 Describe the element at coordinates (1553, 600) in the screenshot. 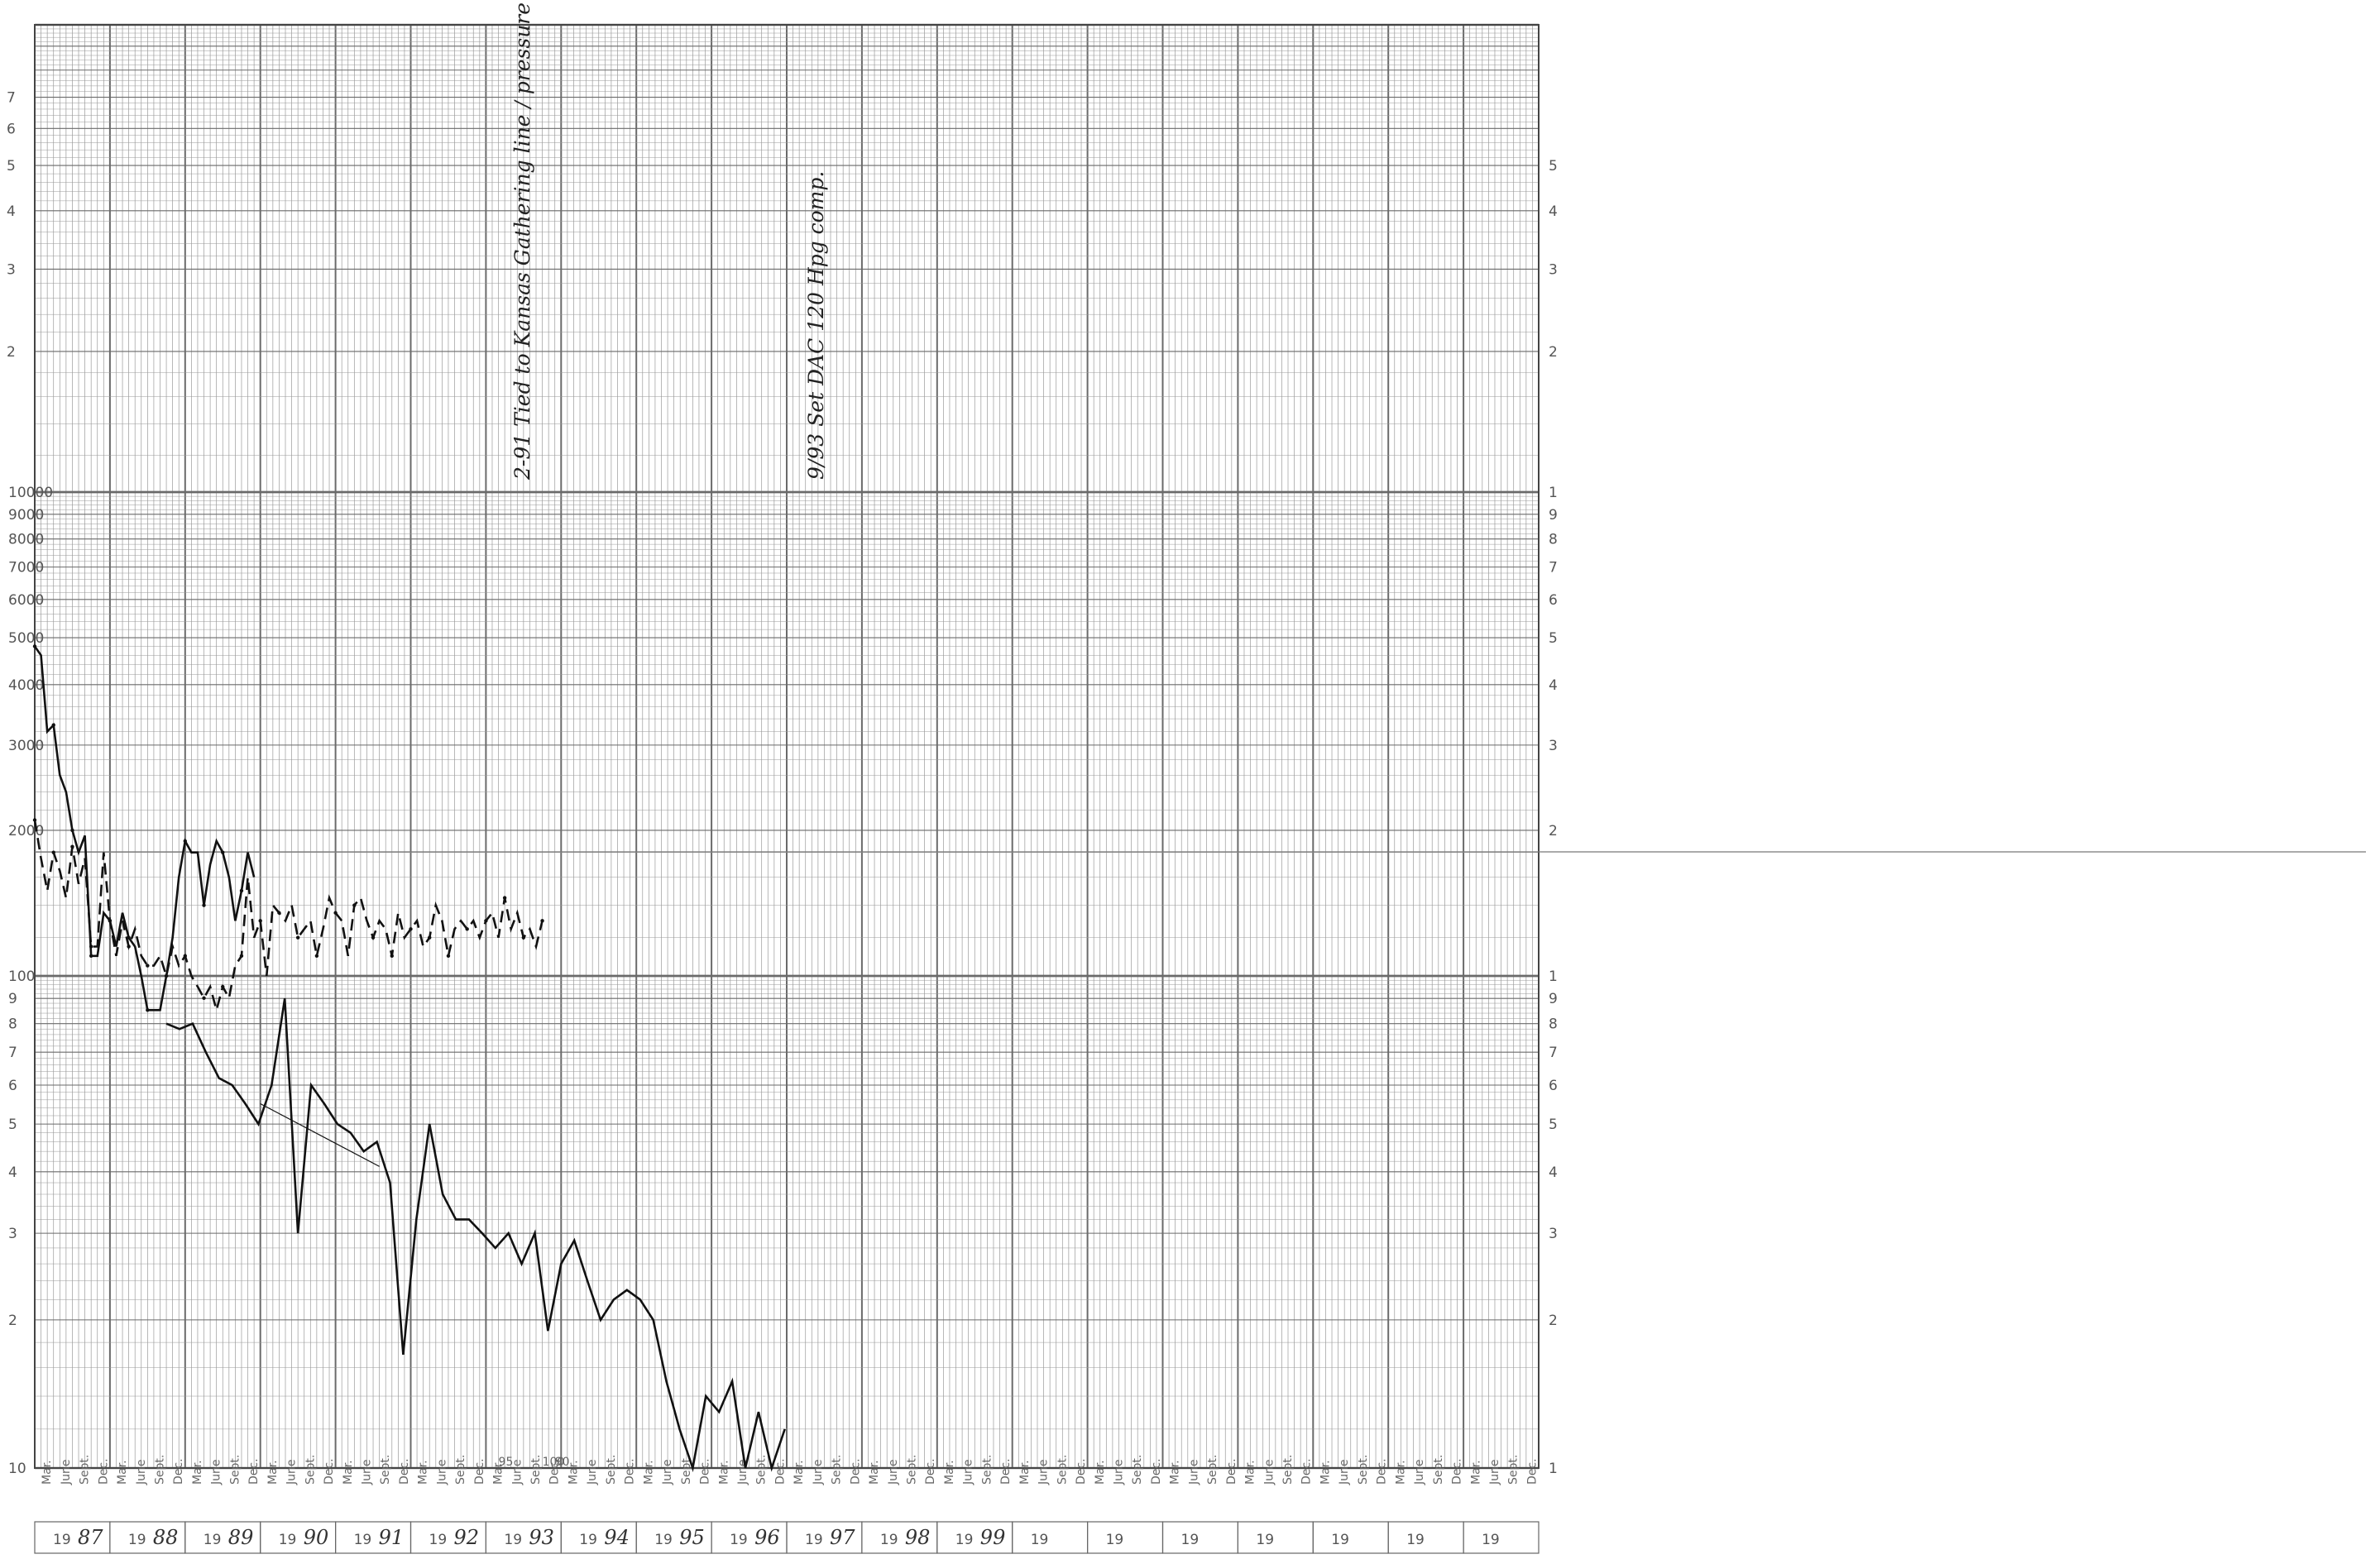

I see `y-tick-label-right: 6` at that location.